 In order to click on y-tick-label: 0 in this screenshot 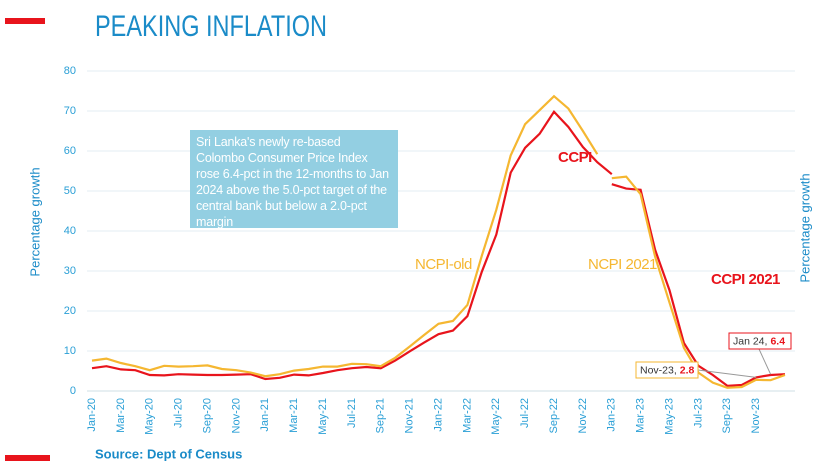, I will do `click(73, 391)`.